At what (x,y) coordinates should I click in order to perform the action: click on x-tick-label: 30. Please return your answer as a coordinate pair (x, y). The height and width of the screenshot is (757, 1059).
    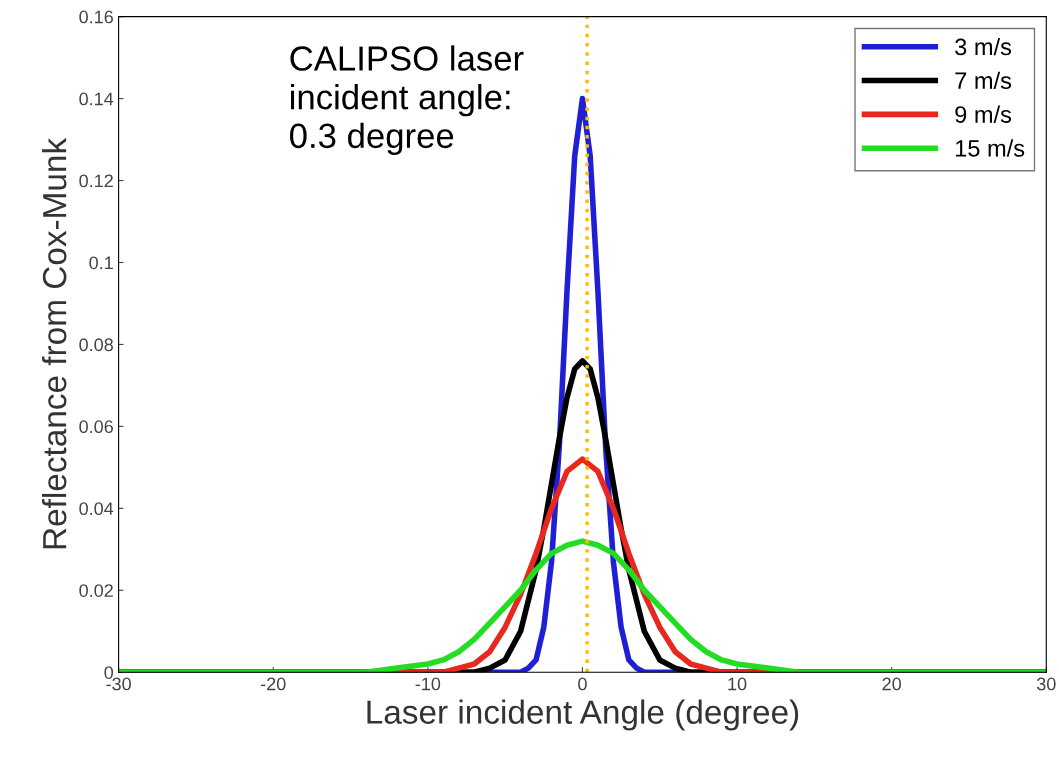
    Looking at the image, I should click on (1046, 684).